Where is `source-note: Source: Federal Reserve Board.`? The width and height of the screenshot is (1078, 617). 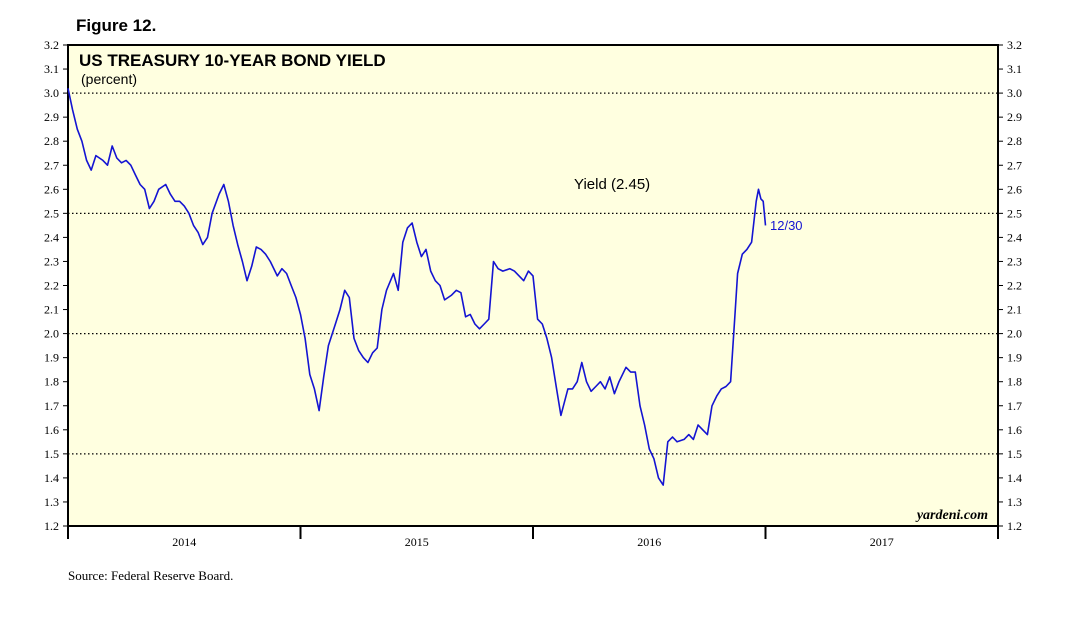 source-note: Source: Federal Reserve Board. is located at coordinates (150, 575).